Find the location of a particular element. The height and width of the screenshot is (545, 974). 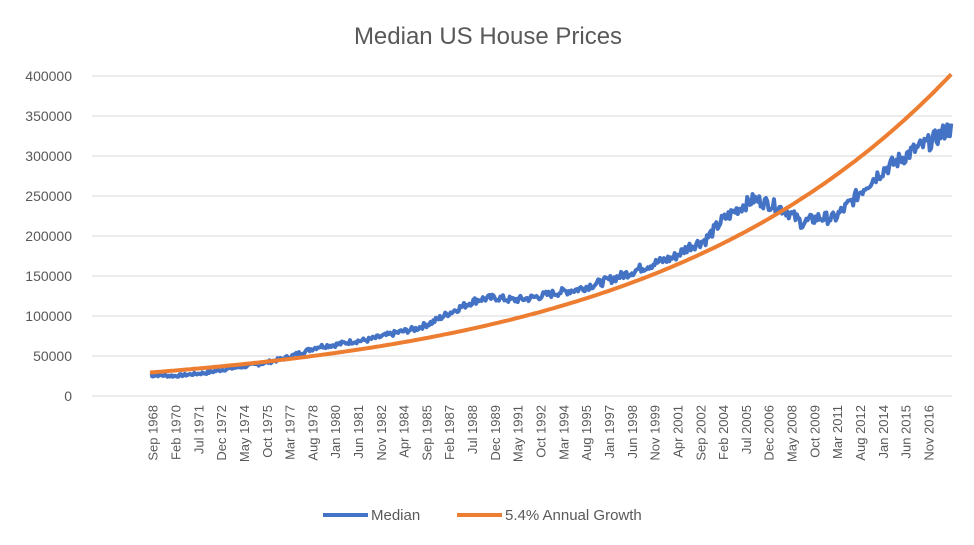

x-tick-label: Dec 2006 is located at coordinates (769, 433).